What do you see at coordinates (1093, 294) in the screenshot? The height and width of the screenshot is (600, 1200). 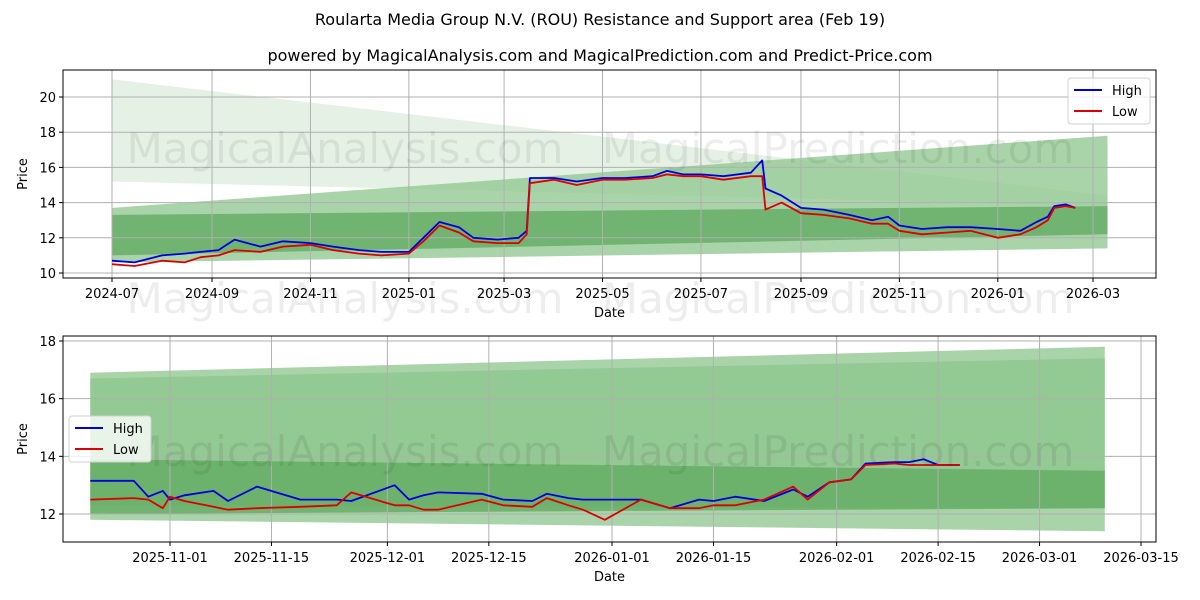 I see `x-tick-label: 2026-03` at bounding box center [1093, 294].